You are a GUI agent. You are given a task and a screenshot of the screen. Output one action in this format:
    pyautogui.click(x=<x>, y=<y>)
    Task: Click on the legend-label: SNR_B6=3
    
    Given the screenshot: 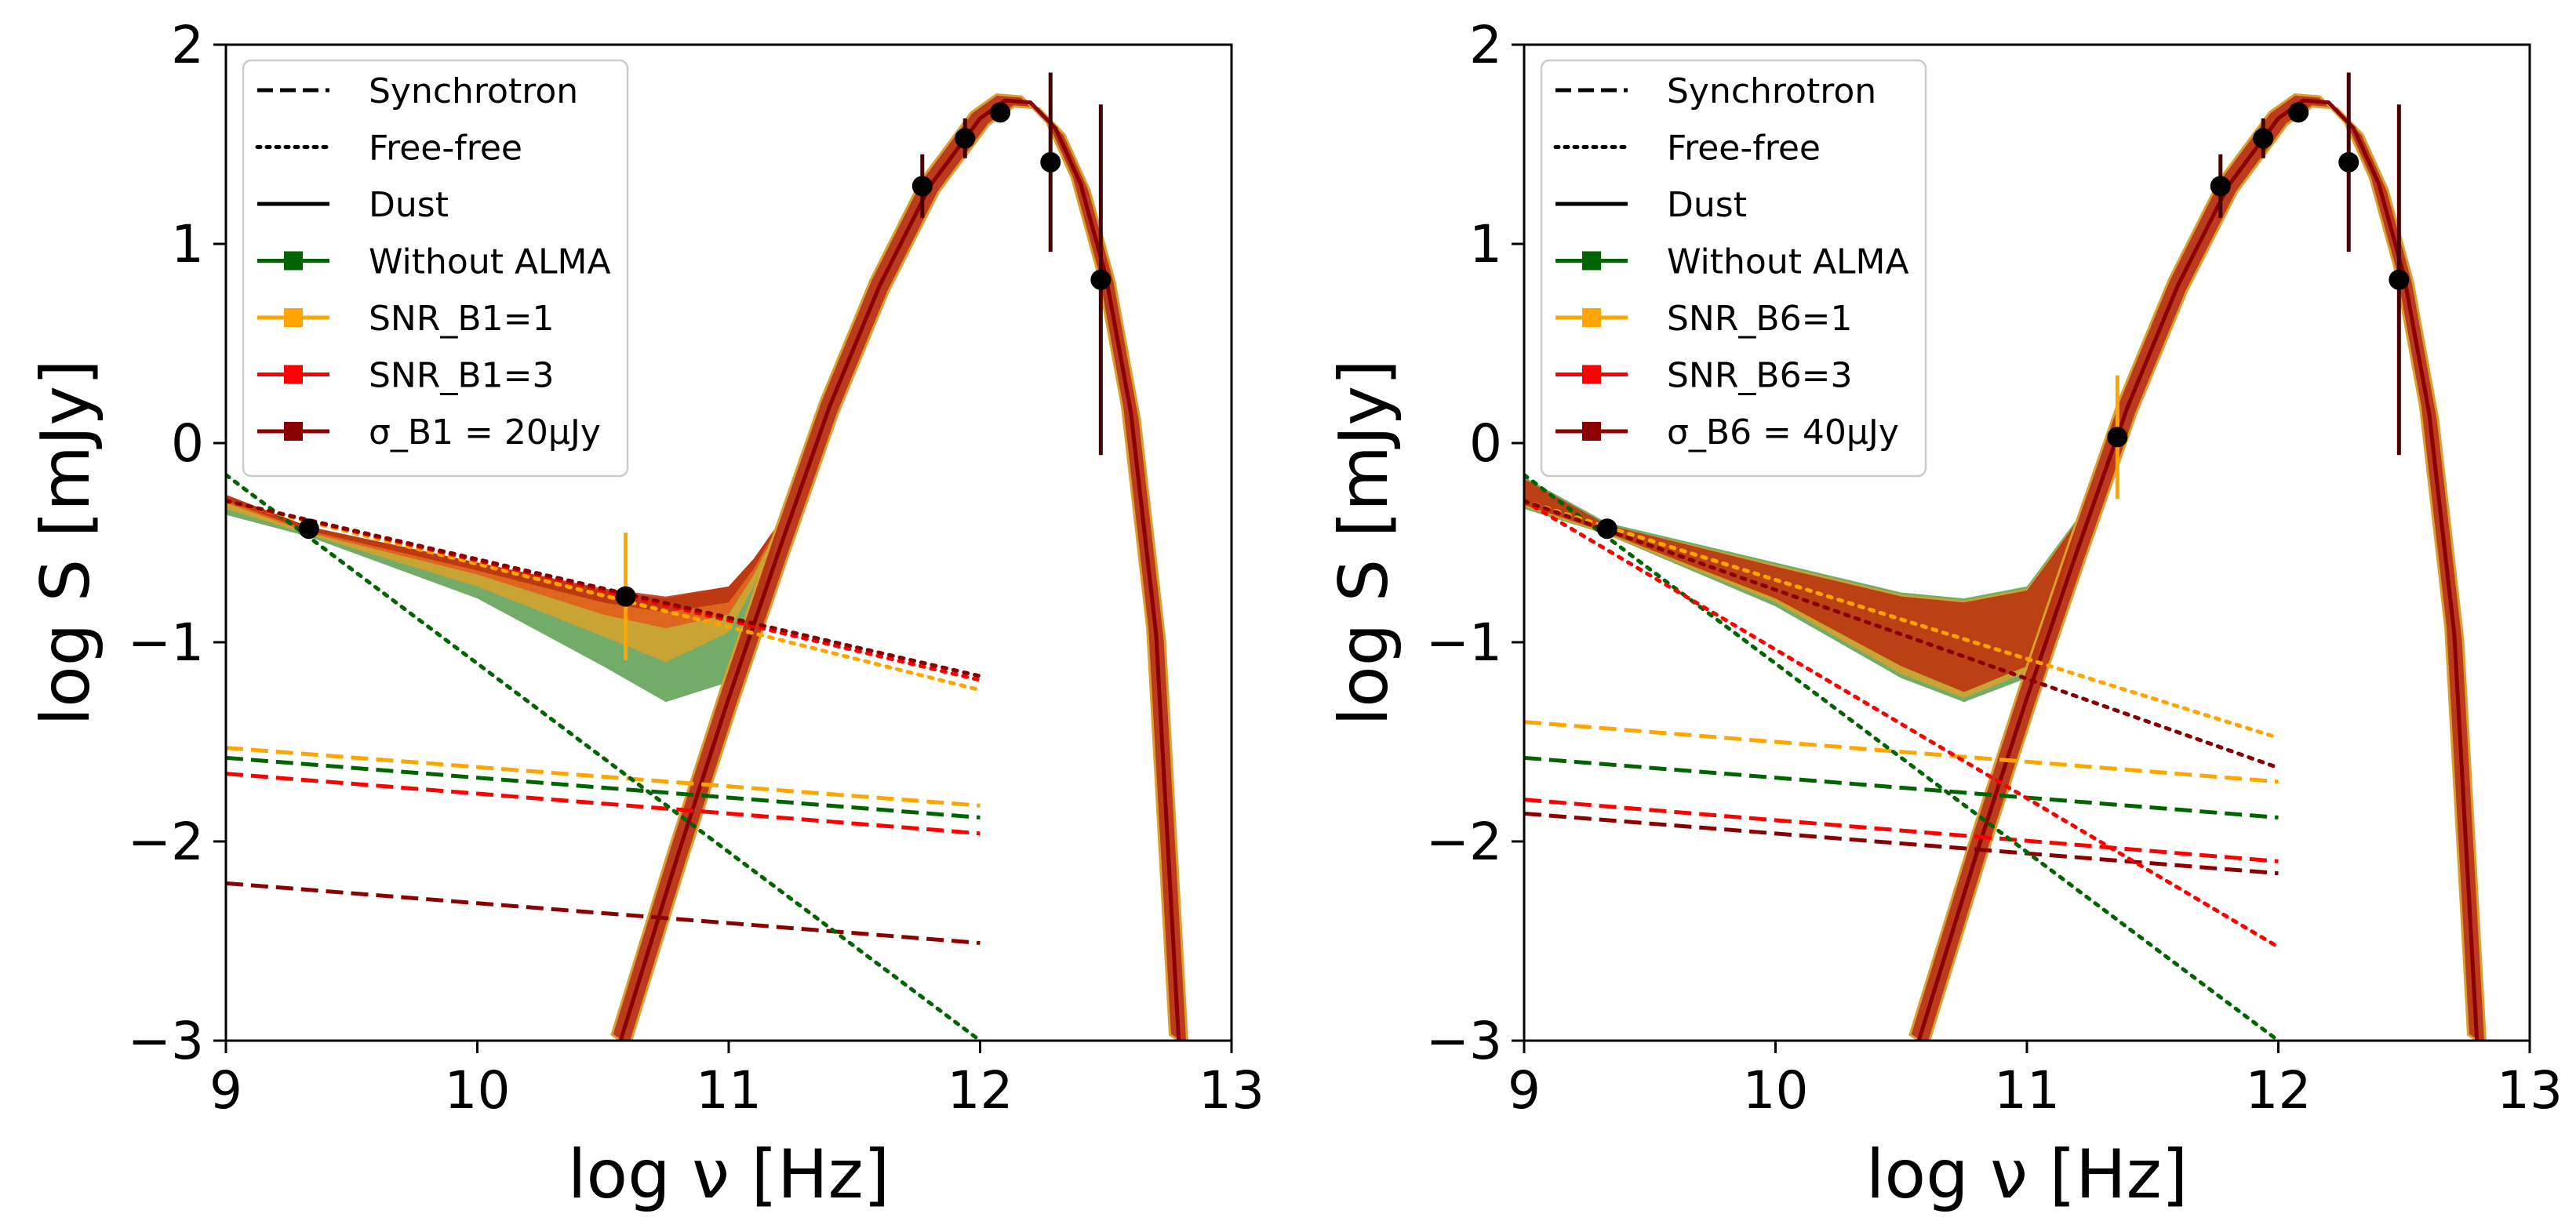 What is the action you would take?
    pyautogui.click(x=1759, y=376)
    